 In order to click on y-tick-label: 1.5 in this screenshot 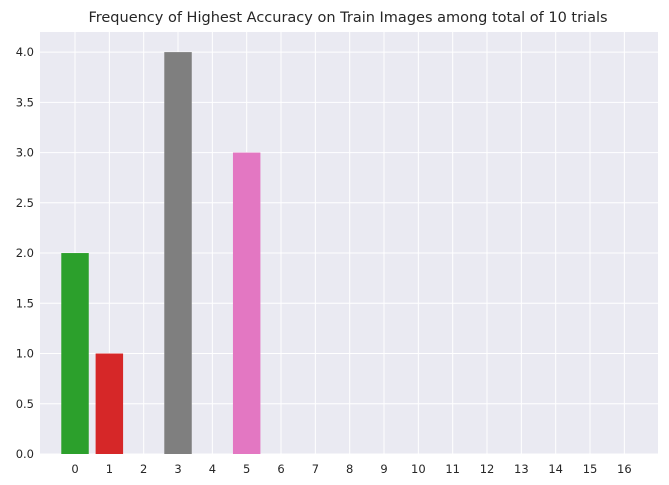, I will do `click(25, 303)`.